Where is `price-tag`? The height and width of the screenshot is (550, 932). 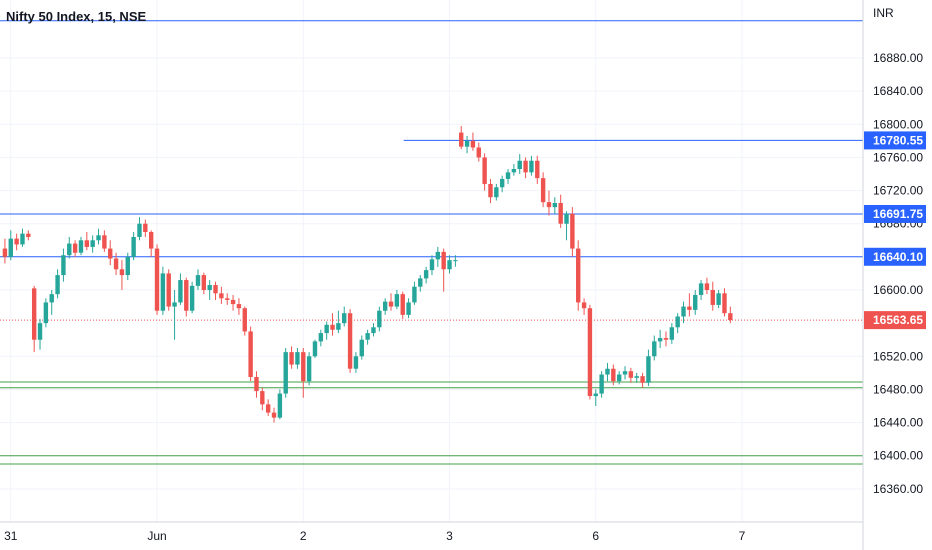
price-tag is located at coordinates (895, 213).